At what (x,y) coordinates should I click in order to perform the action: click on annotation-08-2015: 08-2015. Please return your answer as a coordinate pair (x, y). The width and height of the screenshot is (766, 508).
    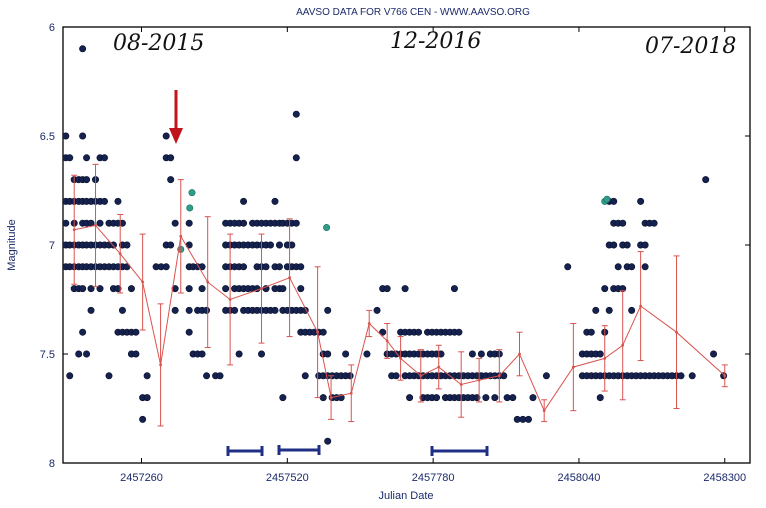
    Looking at the image, I should click on (158, 43).